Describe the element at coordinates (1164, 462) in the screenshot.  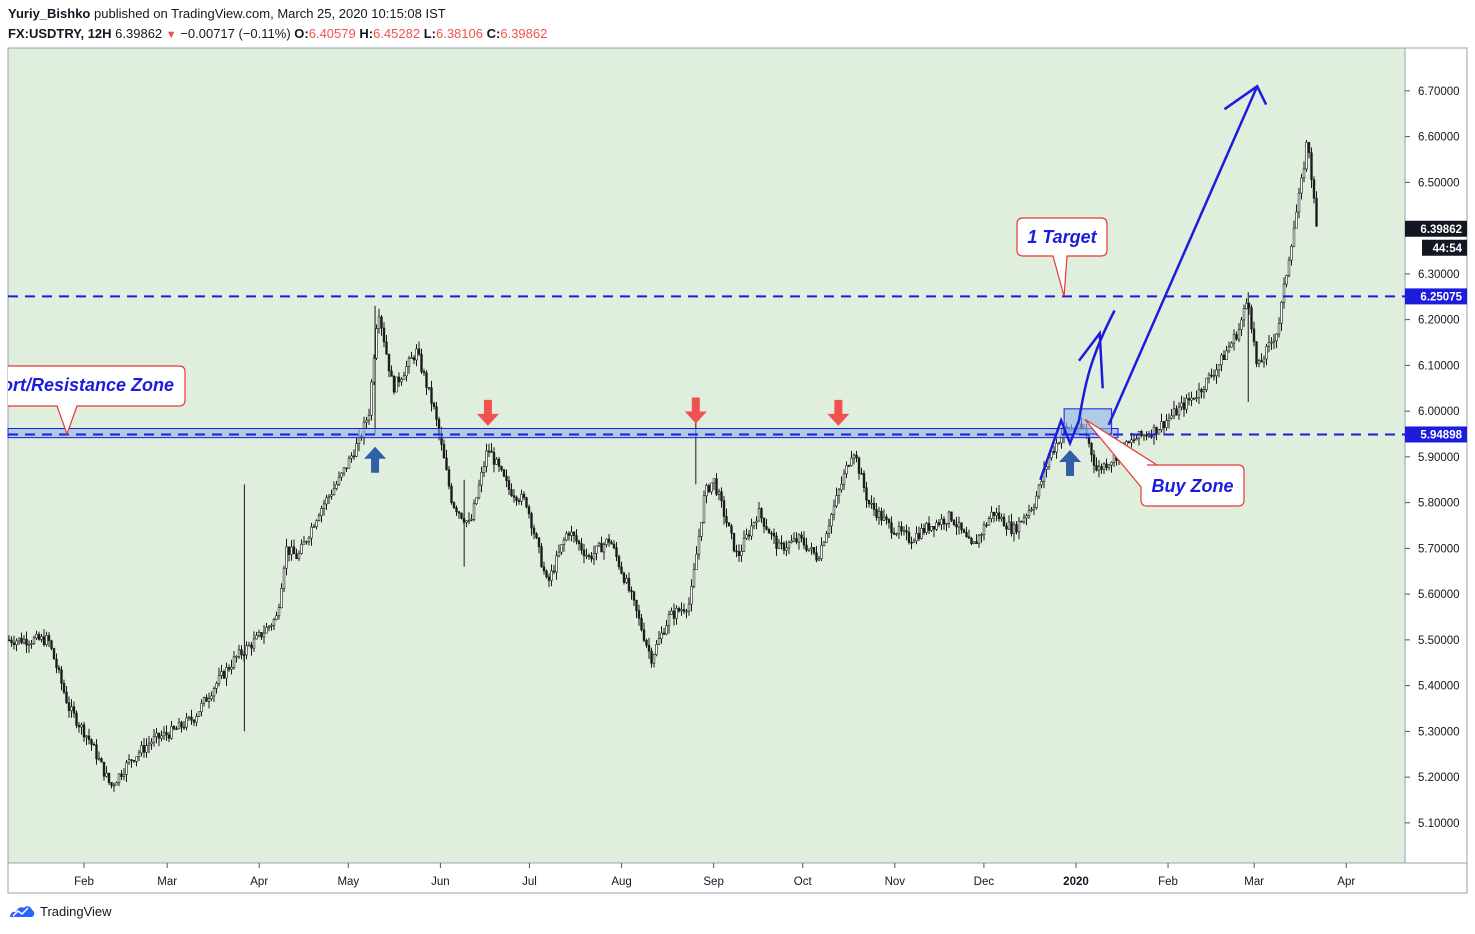
I see `buy-zone-callout-box` at that location.